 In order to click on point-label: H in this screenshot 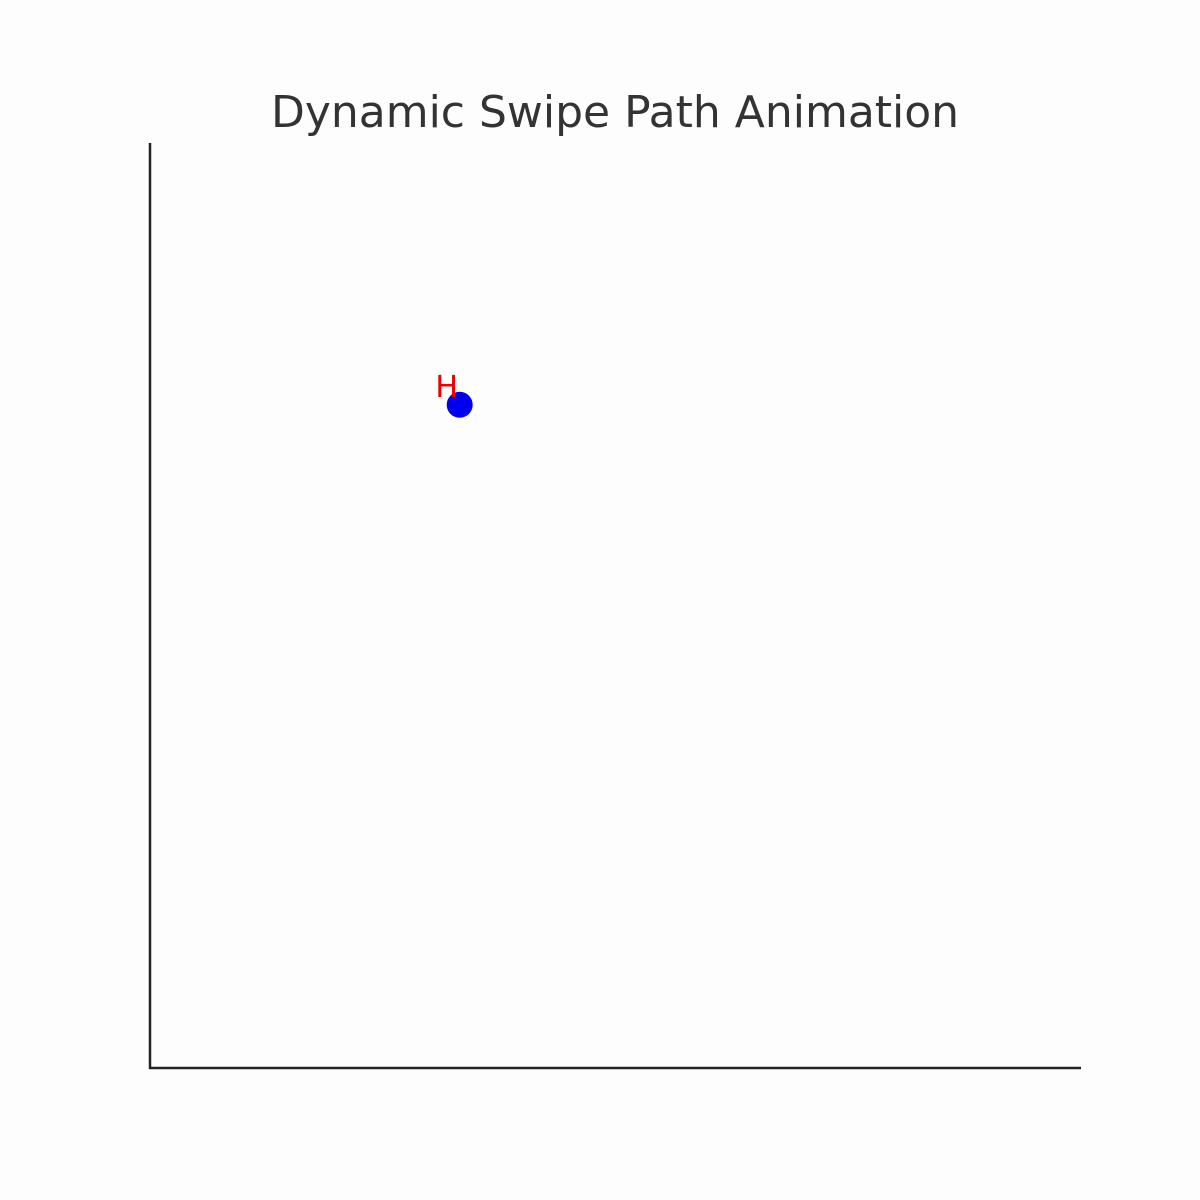, I will do `click(446, 387)`.